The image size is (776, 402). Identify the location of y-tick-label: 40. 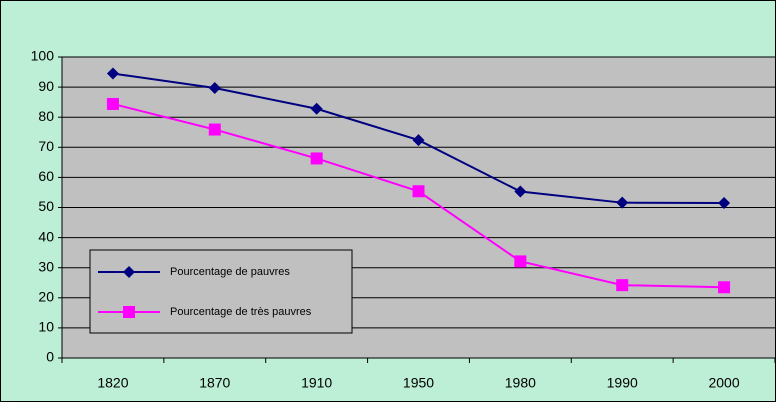
(46, 236).